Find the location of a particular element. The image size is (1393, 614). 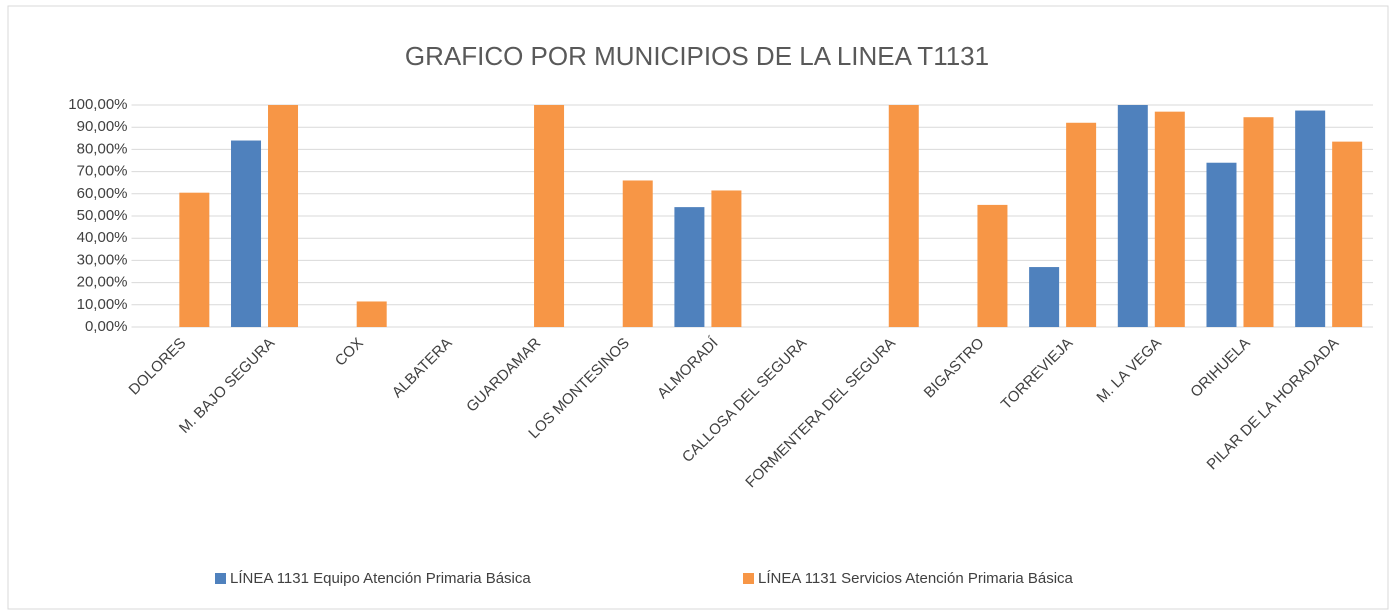

y-tick-label: 100,00% is located at coordinates (97, 104).